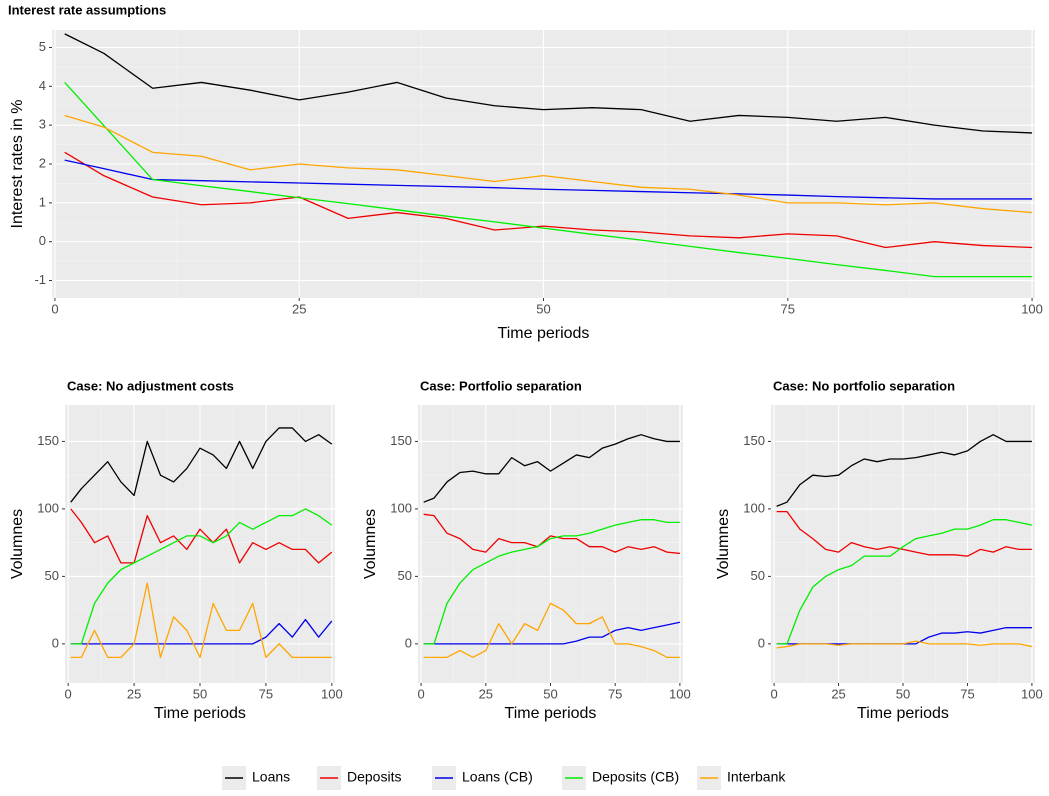 This screenshot has height=796, width=1049. Describe the element at coordinates (17, 164) in the screenshot. I see `y-axis-title: Interest rates in %` at that location.